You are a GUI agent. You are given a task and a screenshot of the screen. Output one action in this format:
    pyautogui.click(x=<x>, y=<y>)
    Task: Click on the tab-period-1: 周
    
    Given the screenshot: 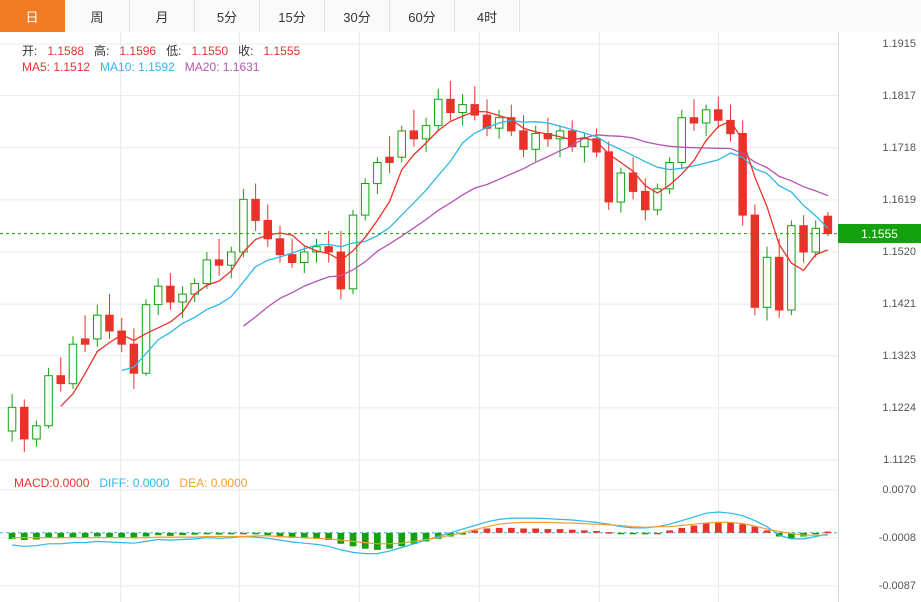 What is the action you would take?
    pyautogui.click(x=97, y=16)
    